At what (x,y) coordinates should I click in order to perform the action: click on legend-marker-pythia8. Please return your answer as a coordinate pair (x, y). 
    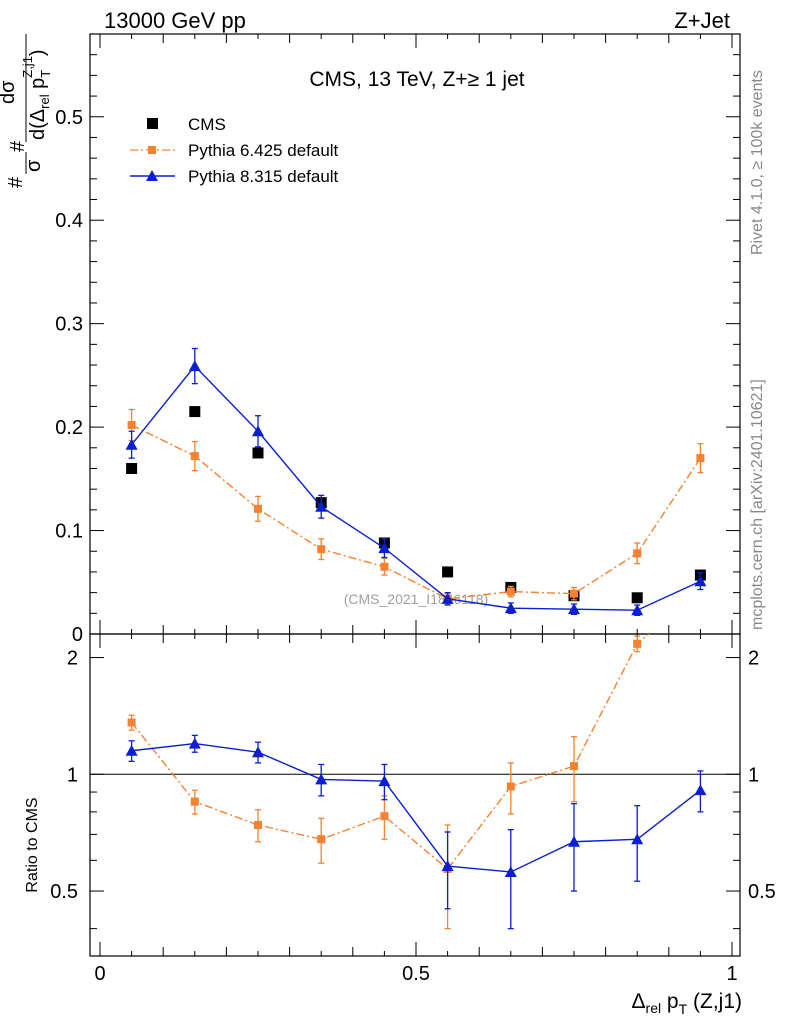
    Looking at the image, I should click on (152, 175).